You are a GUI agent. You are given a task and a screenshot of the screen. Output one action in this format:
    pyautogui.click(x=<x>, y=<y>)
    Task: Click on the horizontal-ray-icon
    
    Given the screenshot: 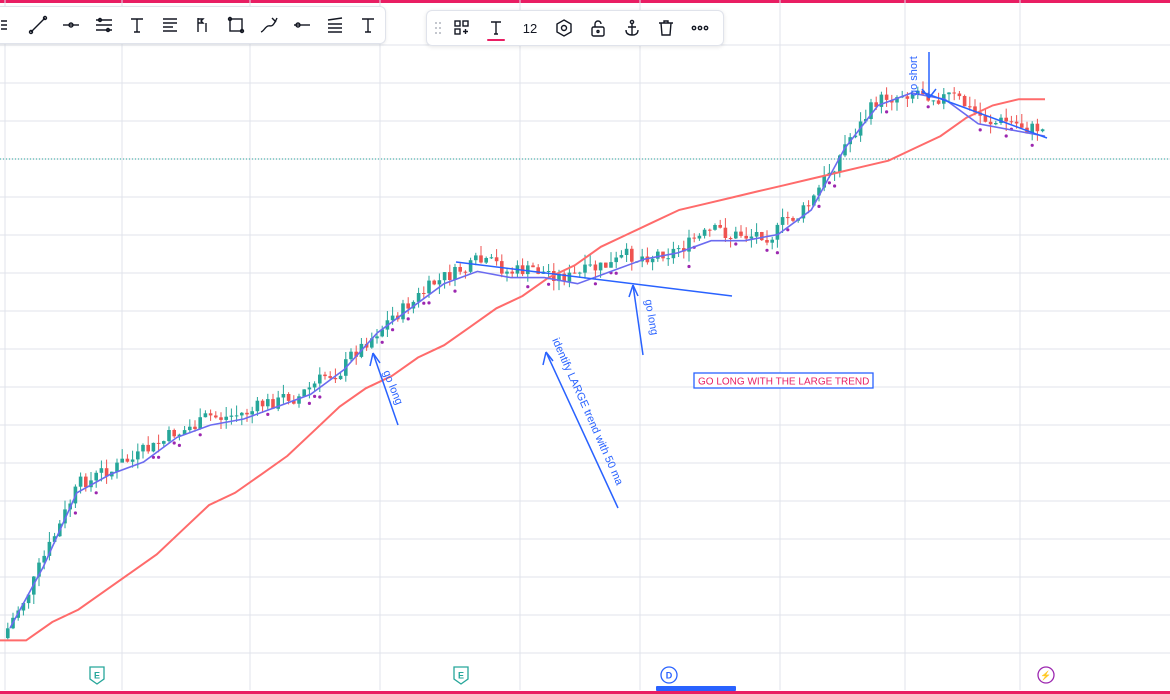 What is the action you would take?
    pyautogui.click(x=70, y=25)
    